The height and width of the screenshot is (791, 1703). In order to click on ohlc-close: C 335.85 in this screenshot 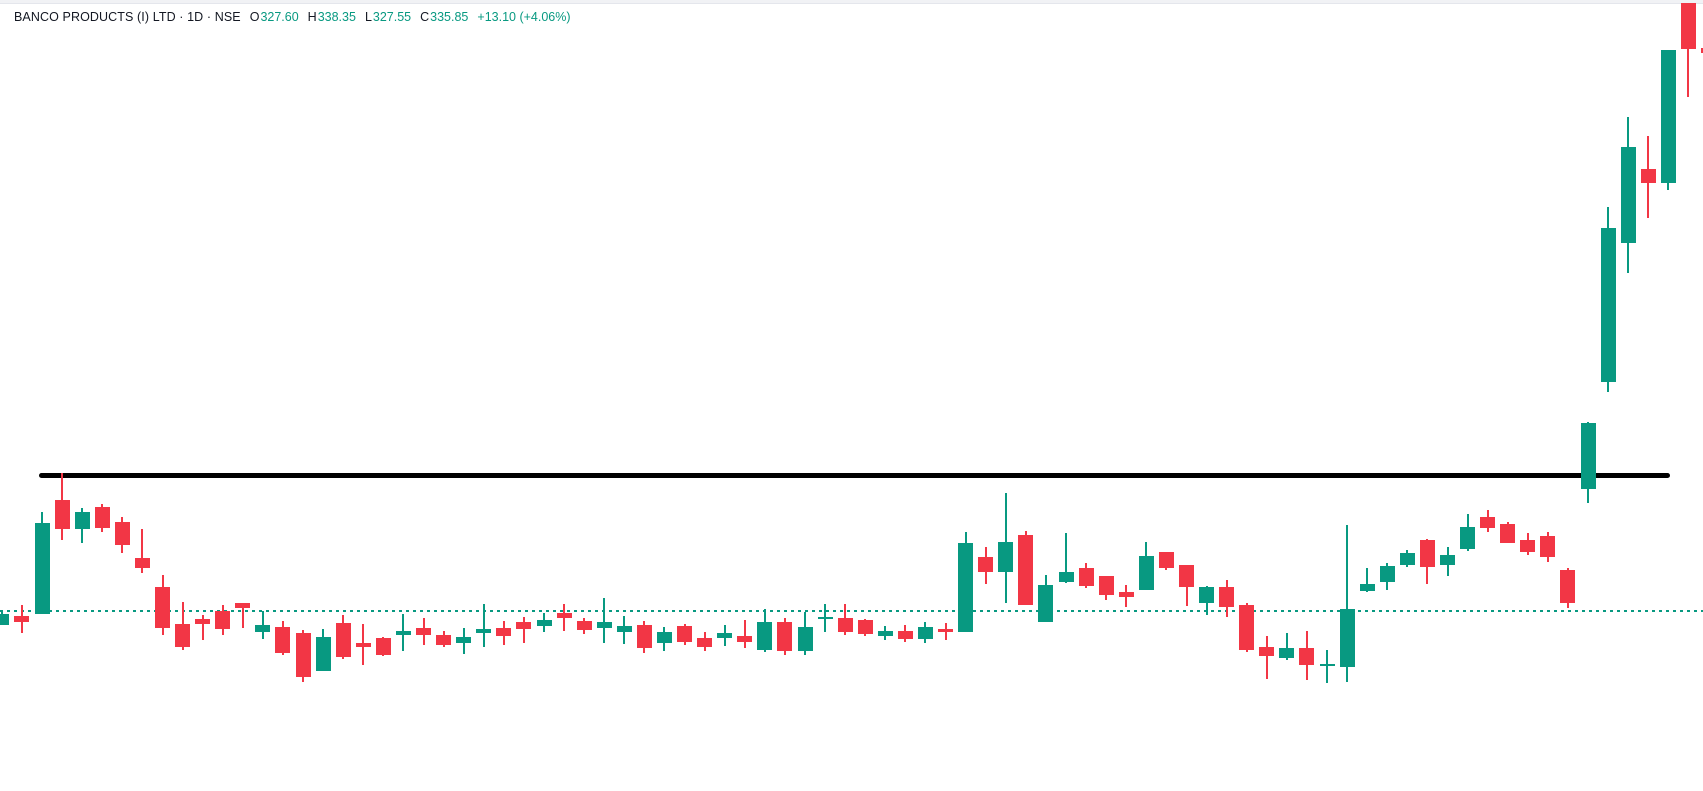, I will do `click(444, 17)`.